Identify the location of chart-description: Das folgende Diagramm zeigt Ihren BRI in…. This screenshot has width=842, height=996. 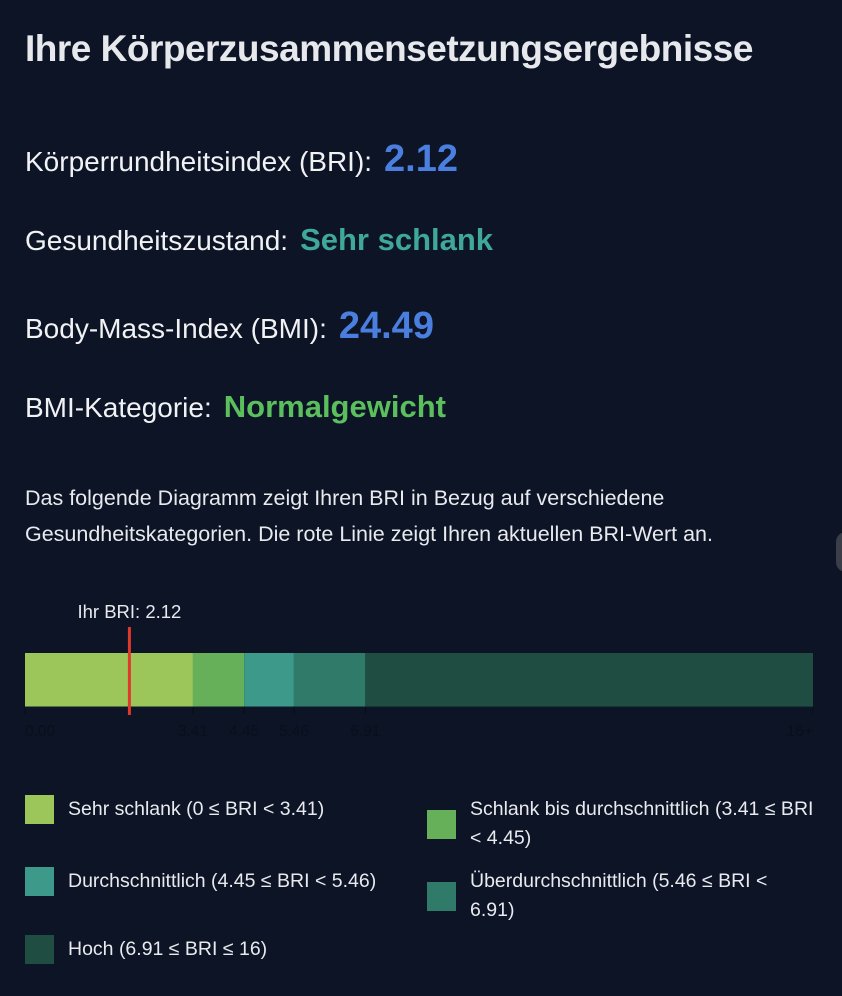
(369, 516).